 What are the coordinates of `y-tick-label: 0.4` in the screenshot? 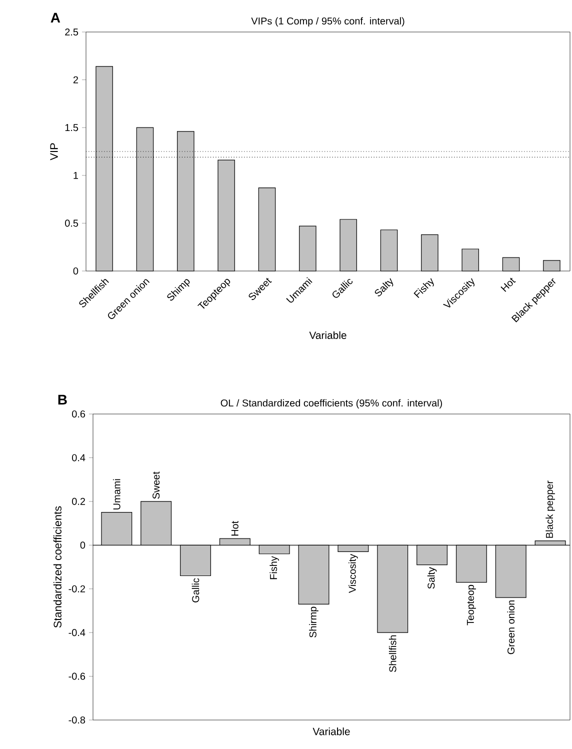 It's located at (79, 458).